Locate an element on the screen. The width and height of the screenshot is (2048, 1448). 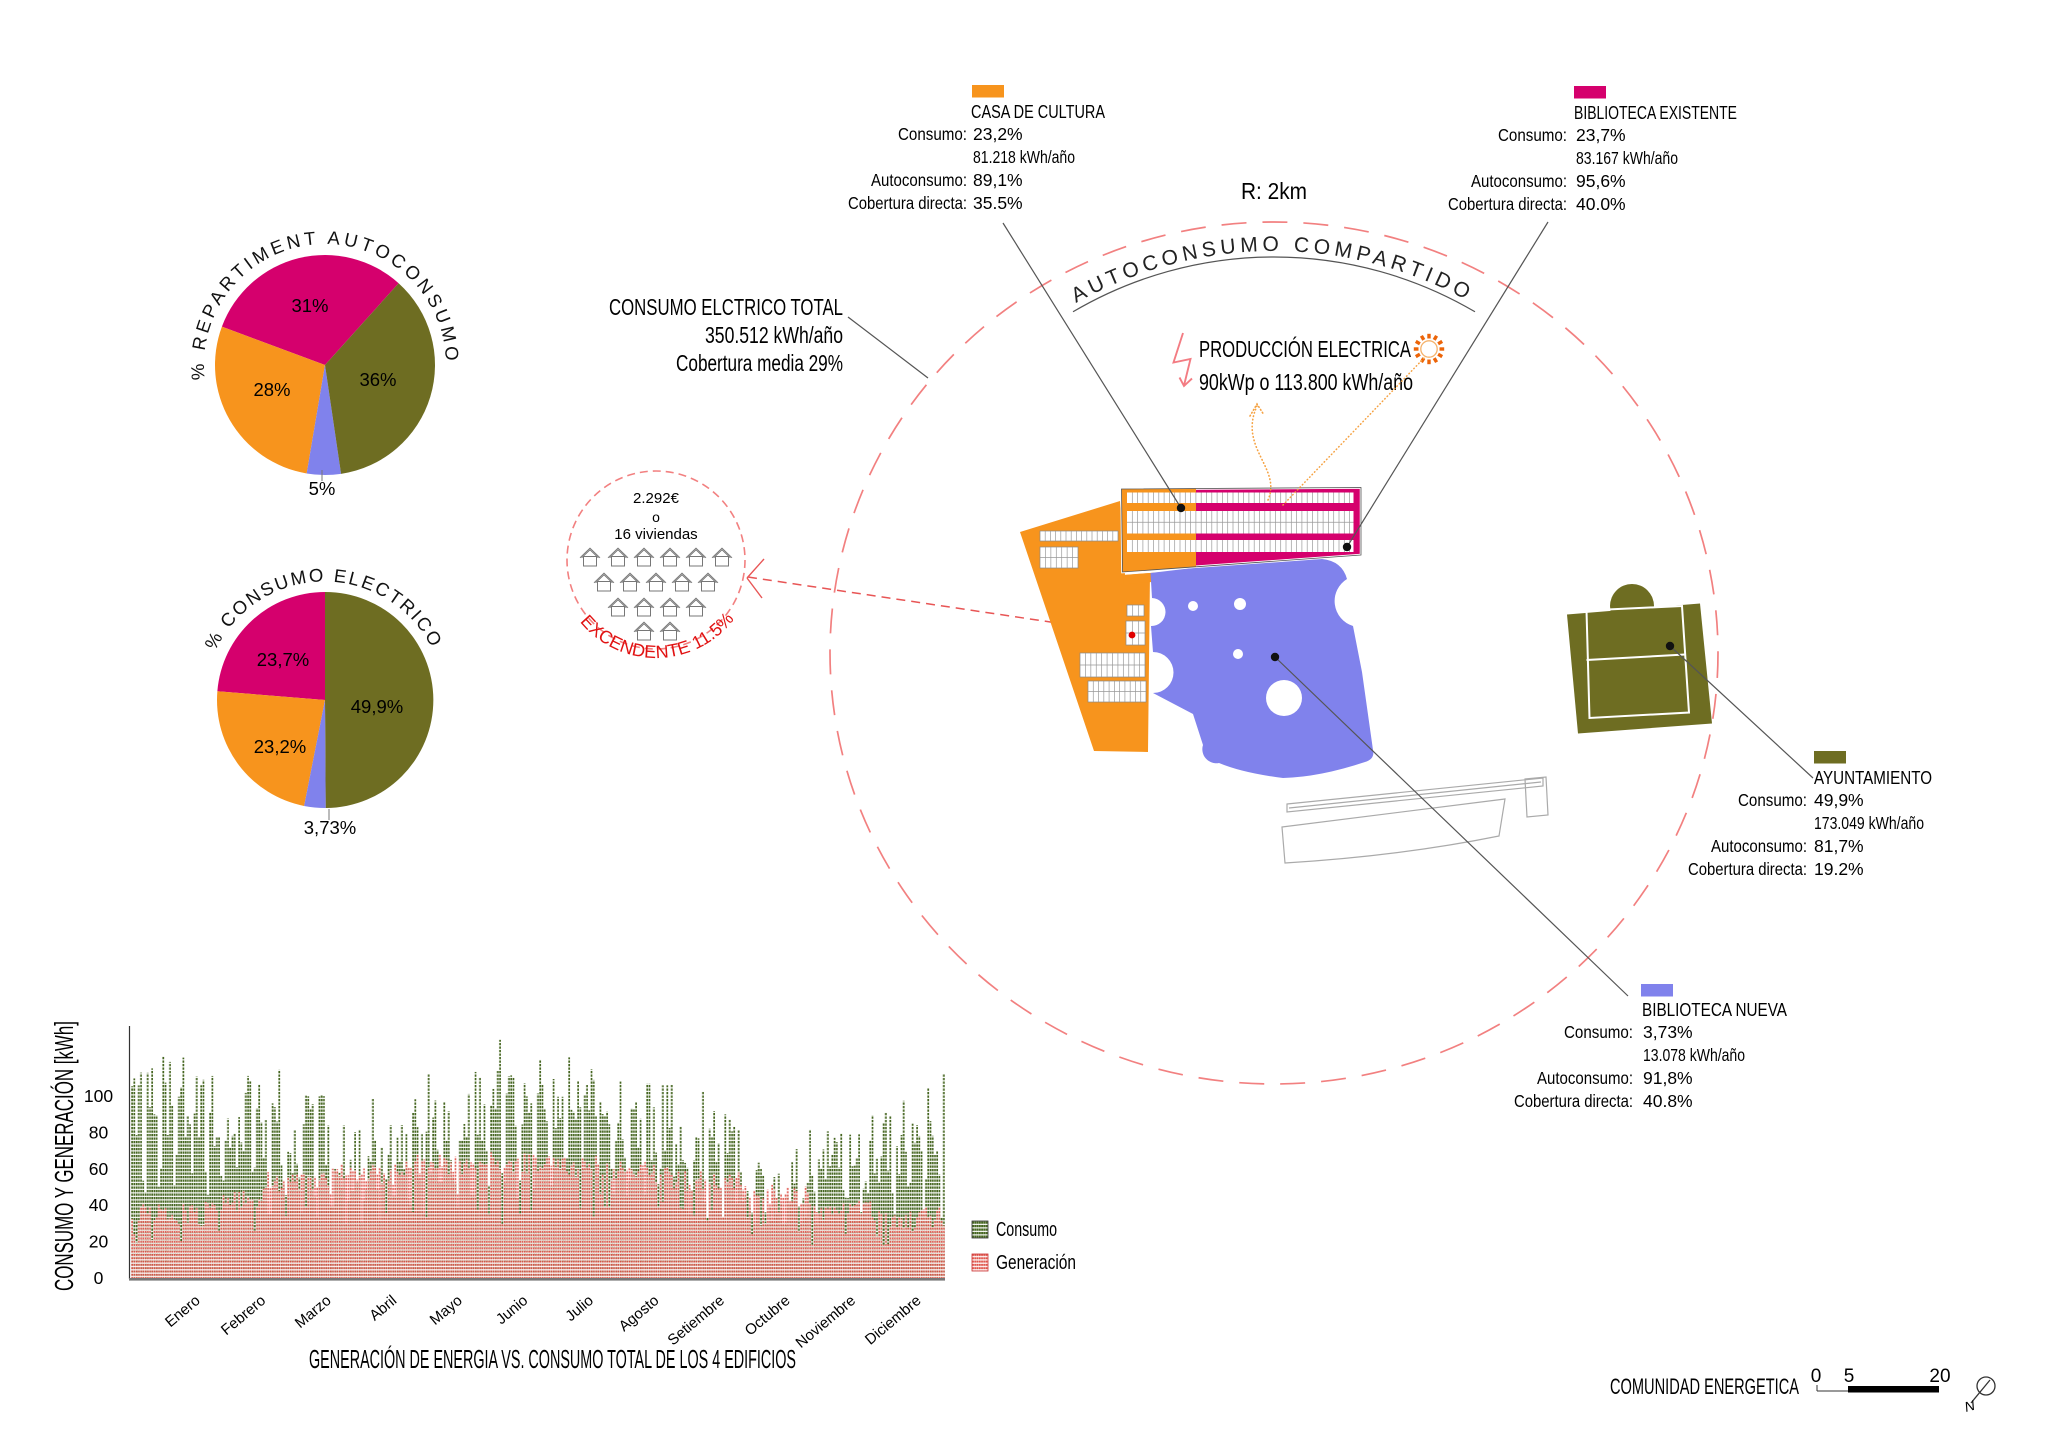
svg-text: o is located at coordinates (656, 517).